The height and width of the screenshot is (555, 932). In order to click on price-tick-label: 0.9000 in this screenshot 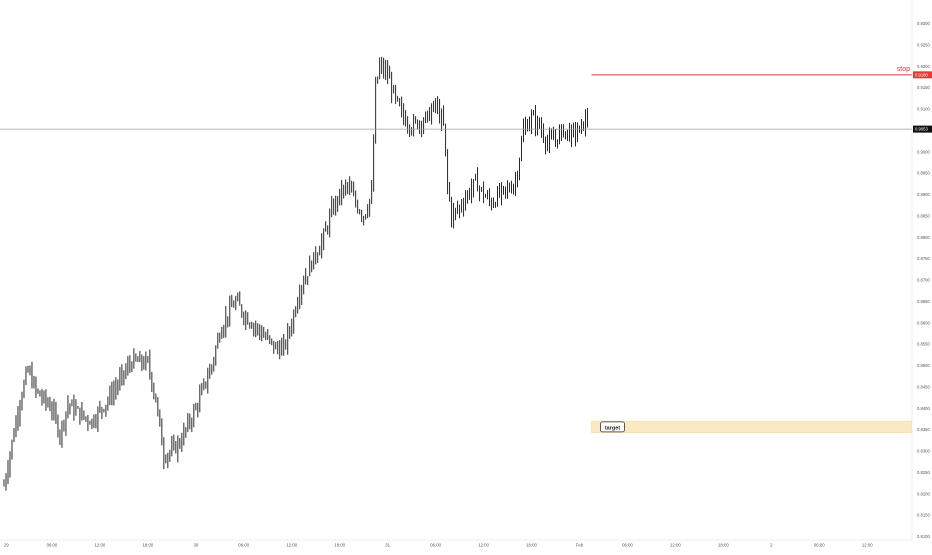, I will do `click(923, 151)`.